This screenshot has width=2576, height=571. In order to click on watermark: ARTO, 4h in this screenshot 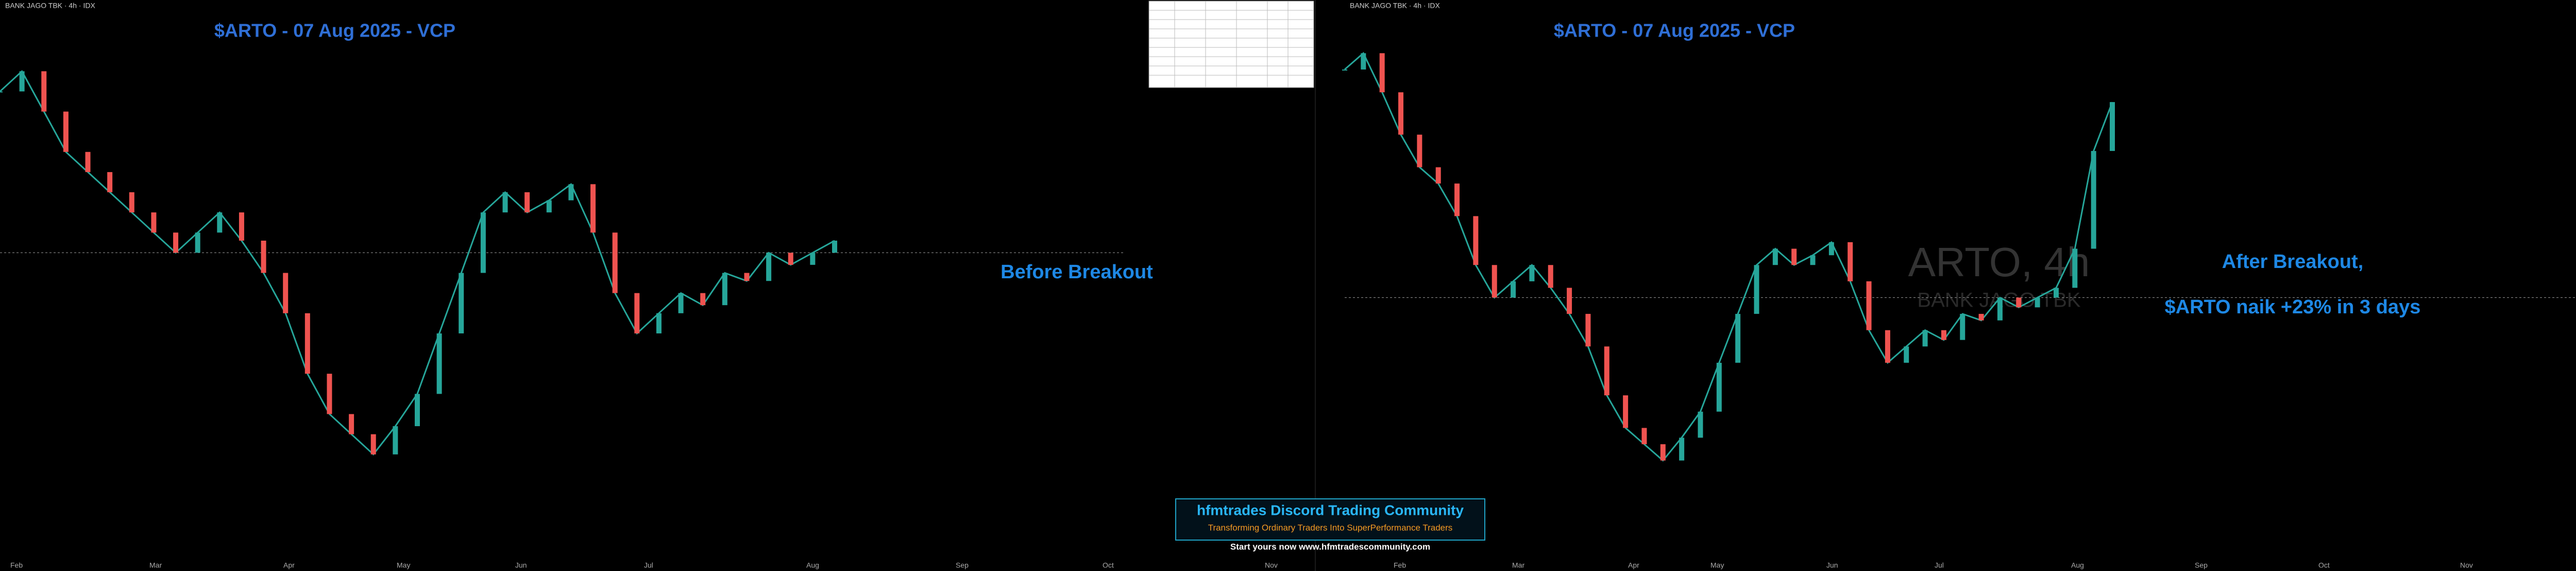, I will do `click(1999, 262)`.